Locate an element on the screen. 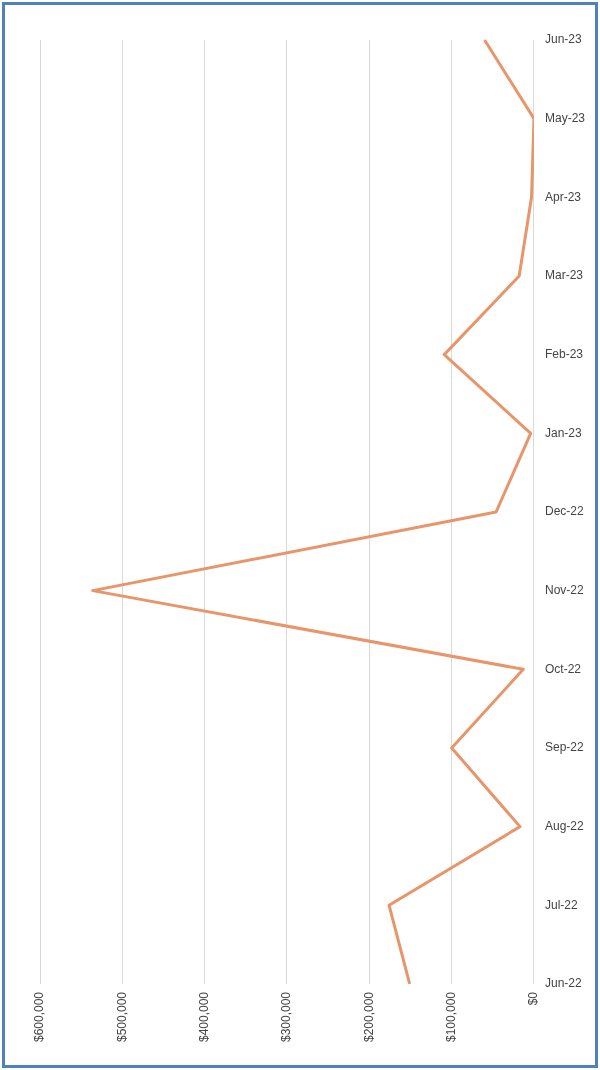 The width and height of the screenshot is (600, 1070). x-tick-label: $0 is located at coordinates (533, 998).